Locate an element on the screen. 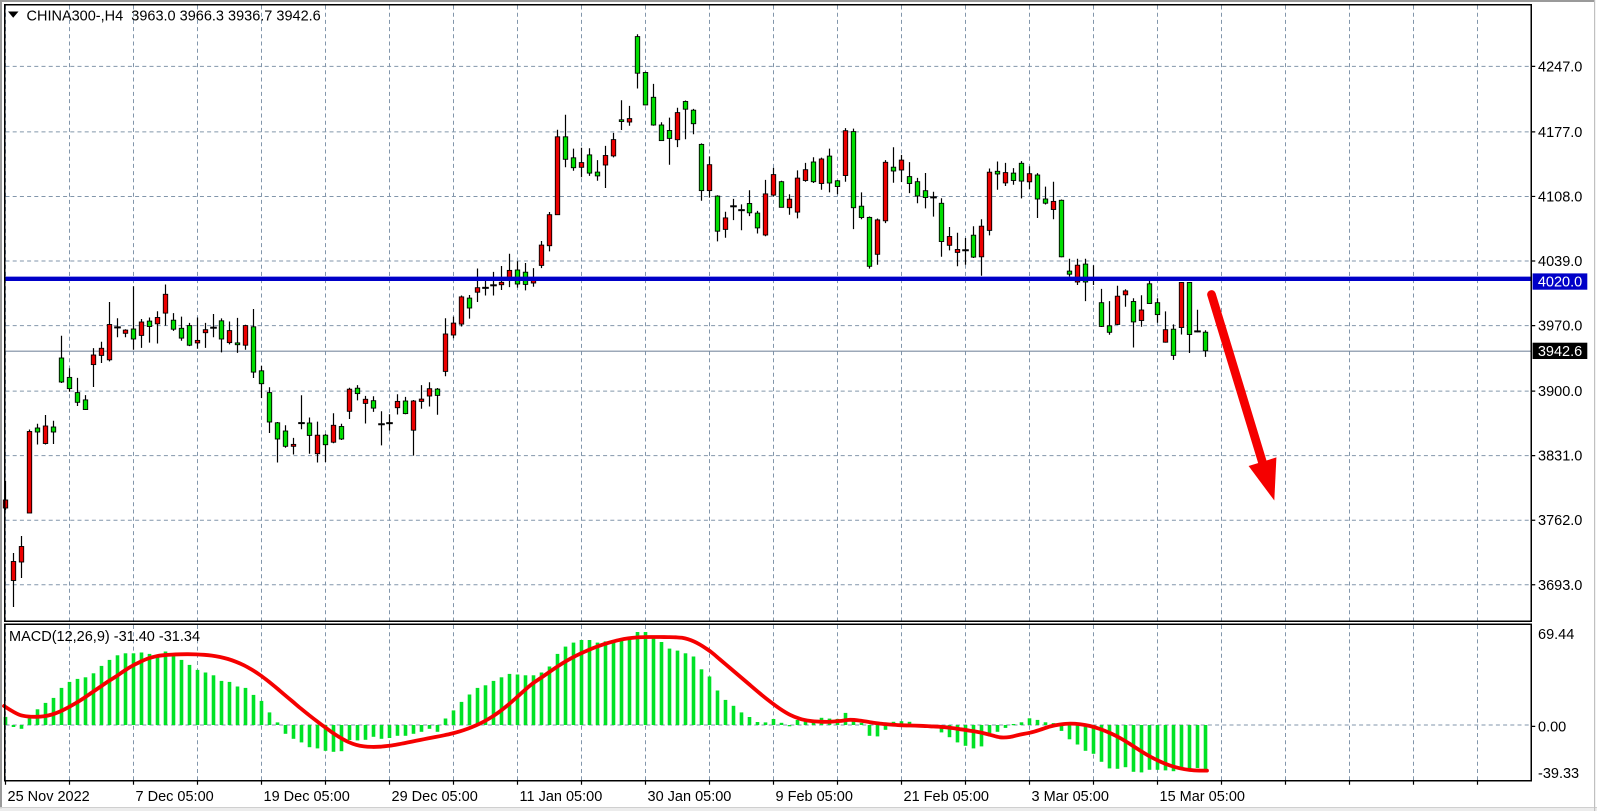  svg-text:CHINA300-,H4 3963.0 3966.3 39: CHINA300-,H4 3963.0 3966.3 3936.7 3942.6 is located at coordinates (174, 17).